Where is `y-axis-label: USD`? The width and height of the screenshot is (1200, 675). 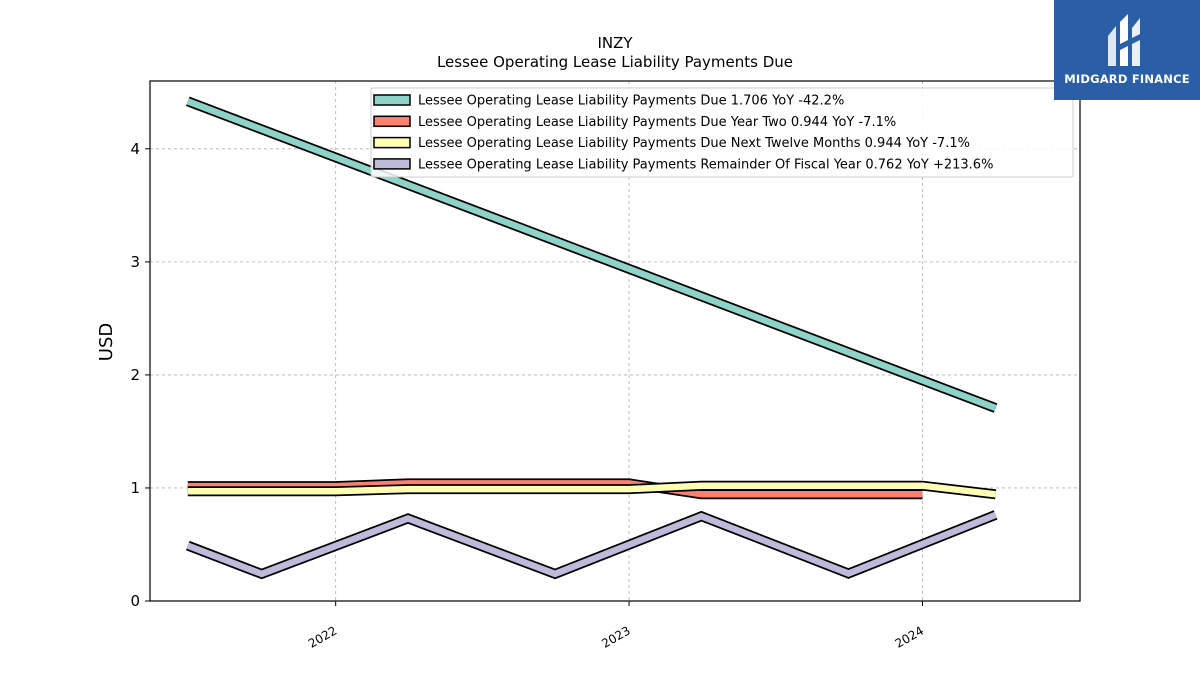
y-axis-label: USD is located at coordinates (106, 342).